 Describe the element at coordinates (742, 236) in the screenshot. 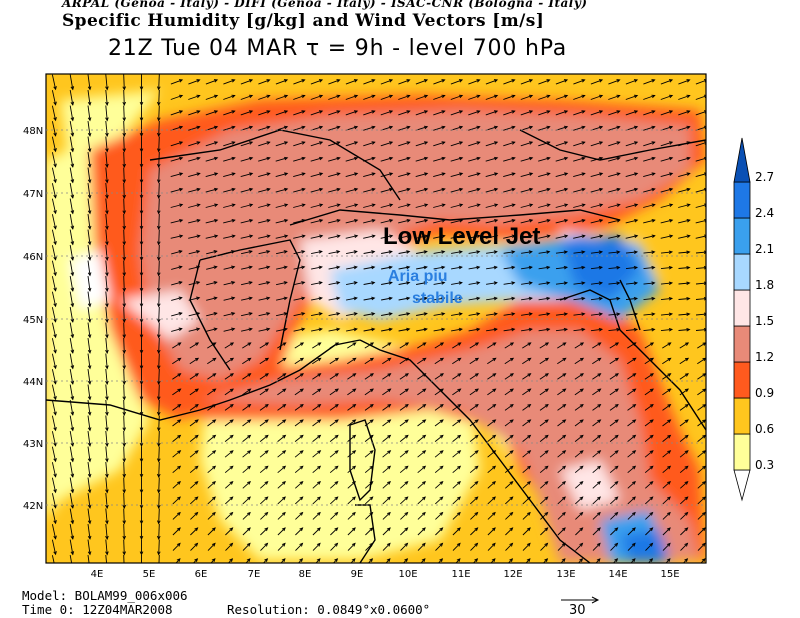

I see `colorbar-cell` at that location.